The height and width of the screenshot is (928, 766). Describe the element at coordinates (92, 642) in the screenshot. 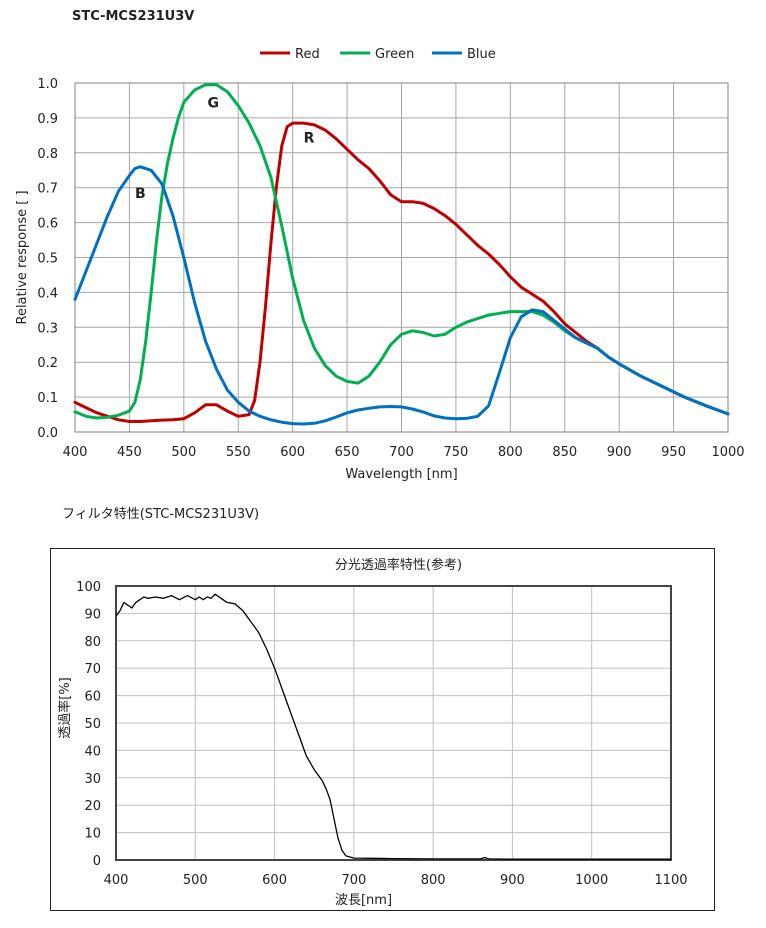

I see `y-tick-label: 80` at that location.